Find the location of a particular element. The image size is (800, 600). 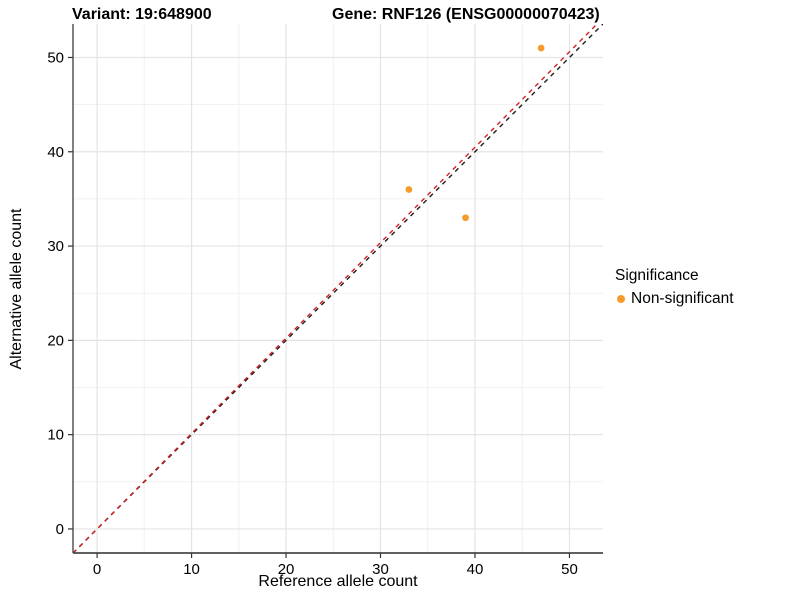

y-tick-label: 0 is located at coordinates (60, 529).